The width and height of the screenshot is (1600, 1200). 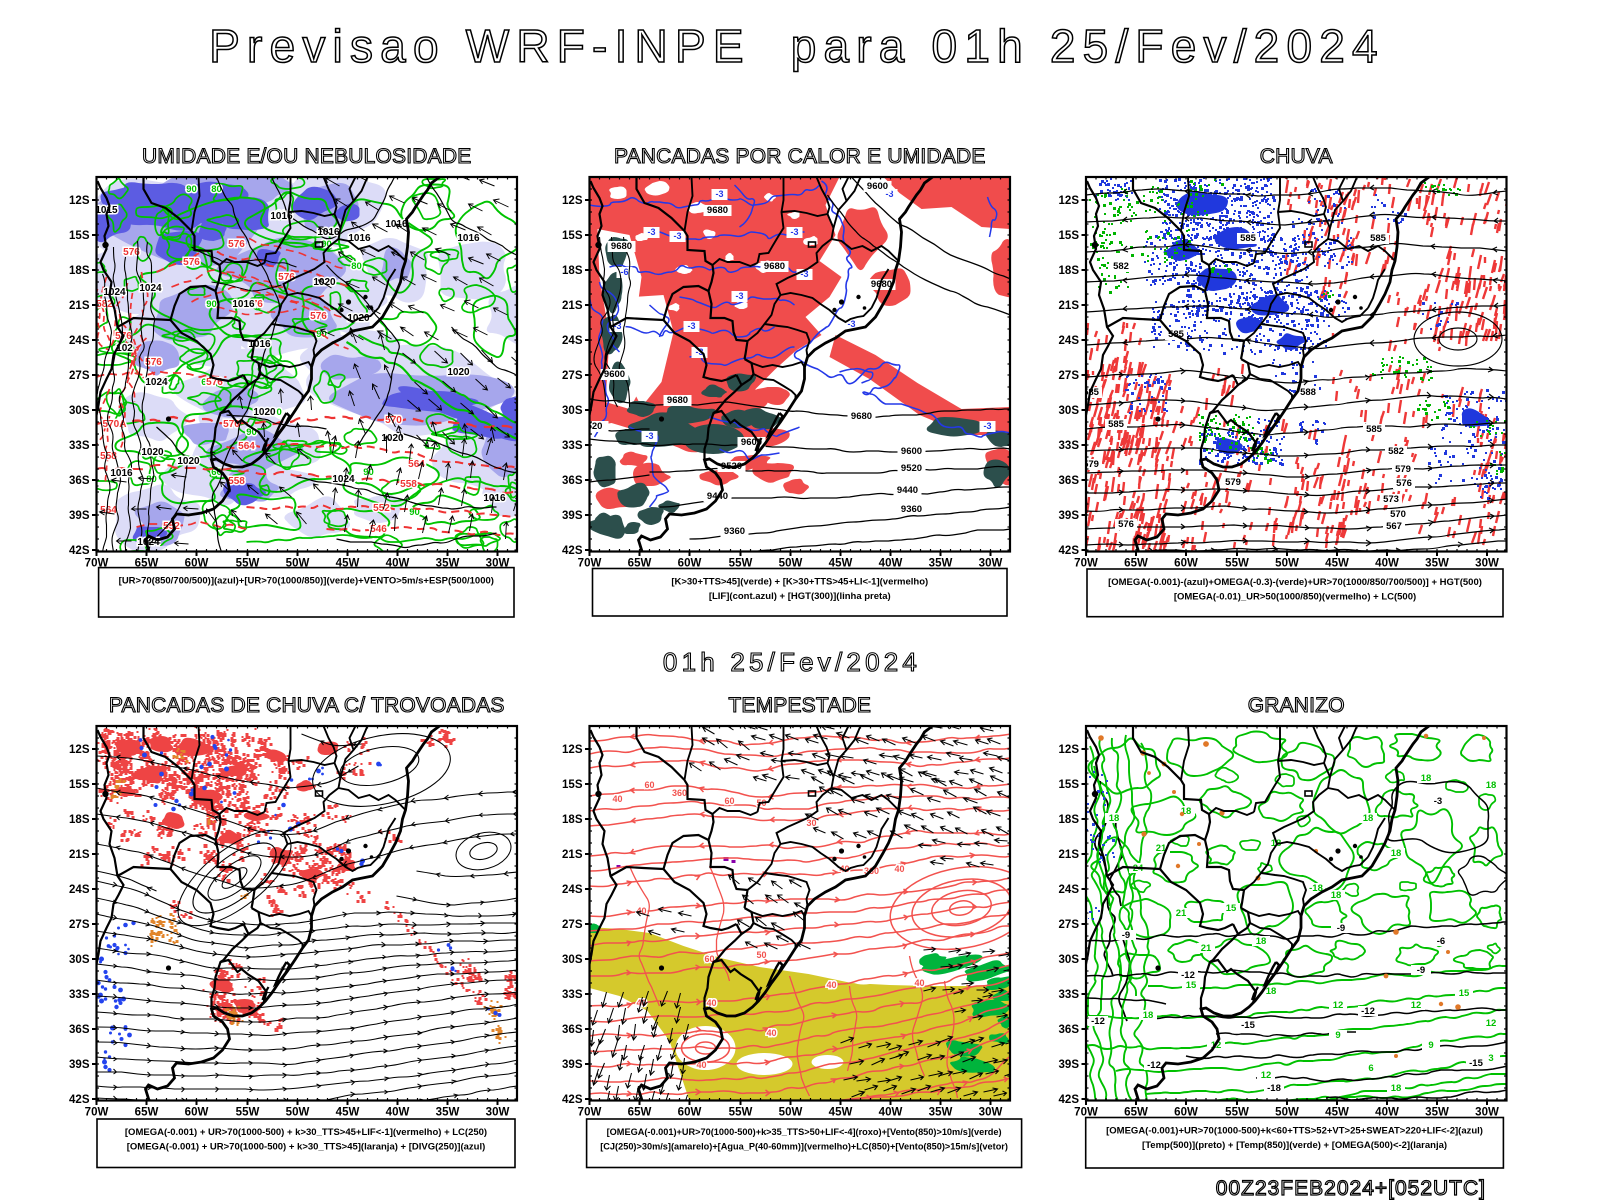 What do you see at coordinates (151, 479) in the screenshot?
I see `svg-text: 80` at bounding box center [151, 479].